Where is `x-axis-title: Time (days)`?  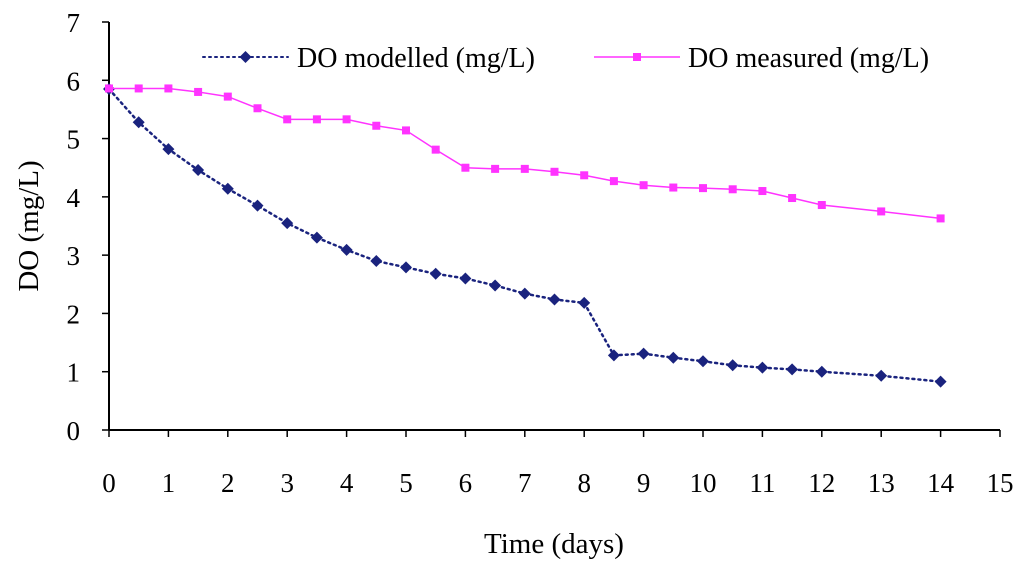 x-axis-title: Time (days) is located at coordinates (554, 544).